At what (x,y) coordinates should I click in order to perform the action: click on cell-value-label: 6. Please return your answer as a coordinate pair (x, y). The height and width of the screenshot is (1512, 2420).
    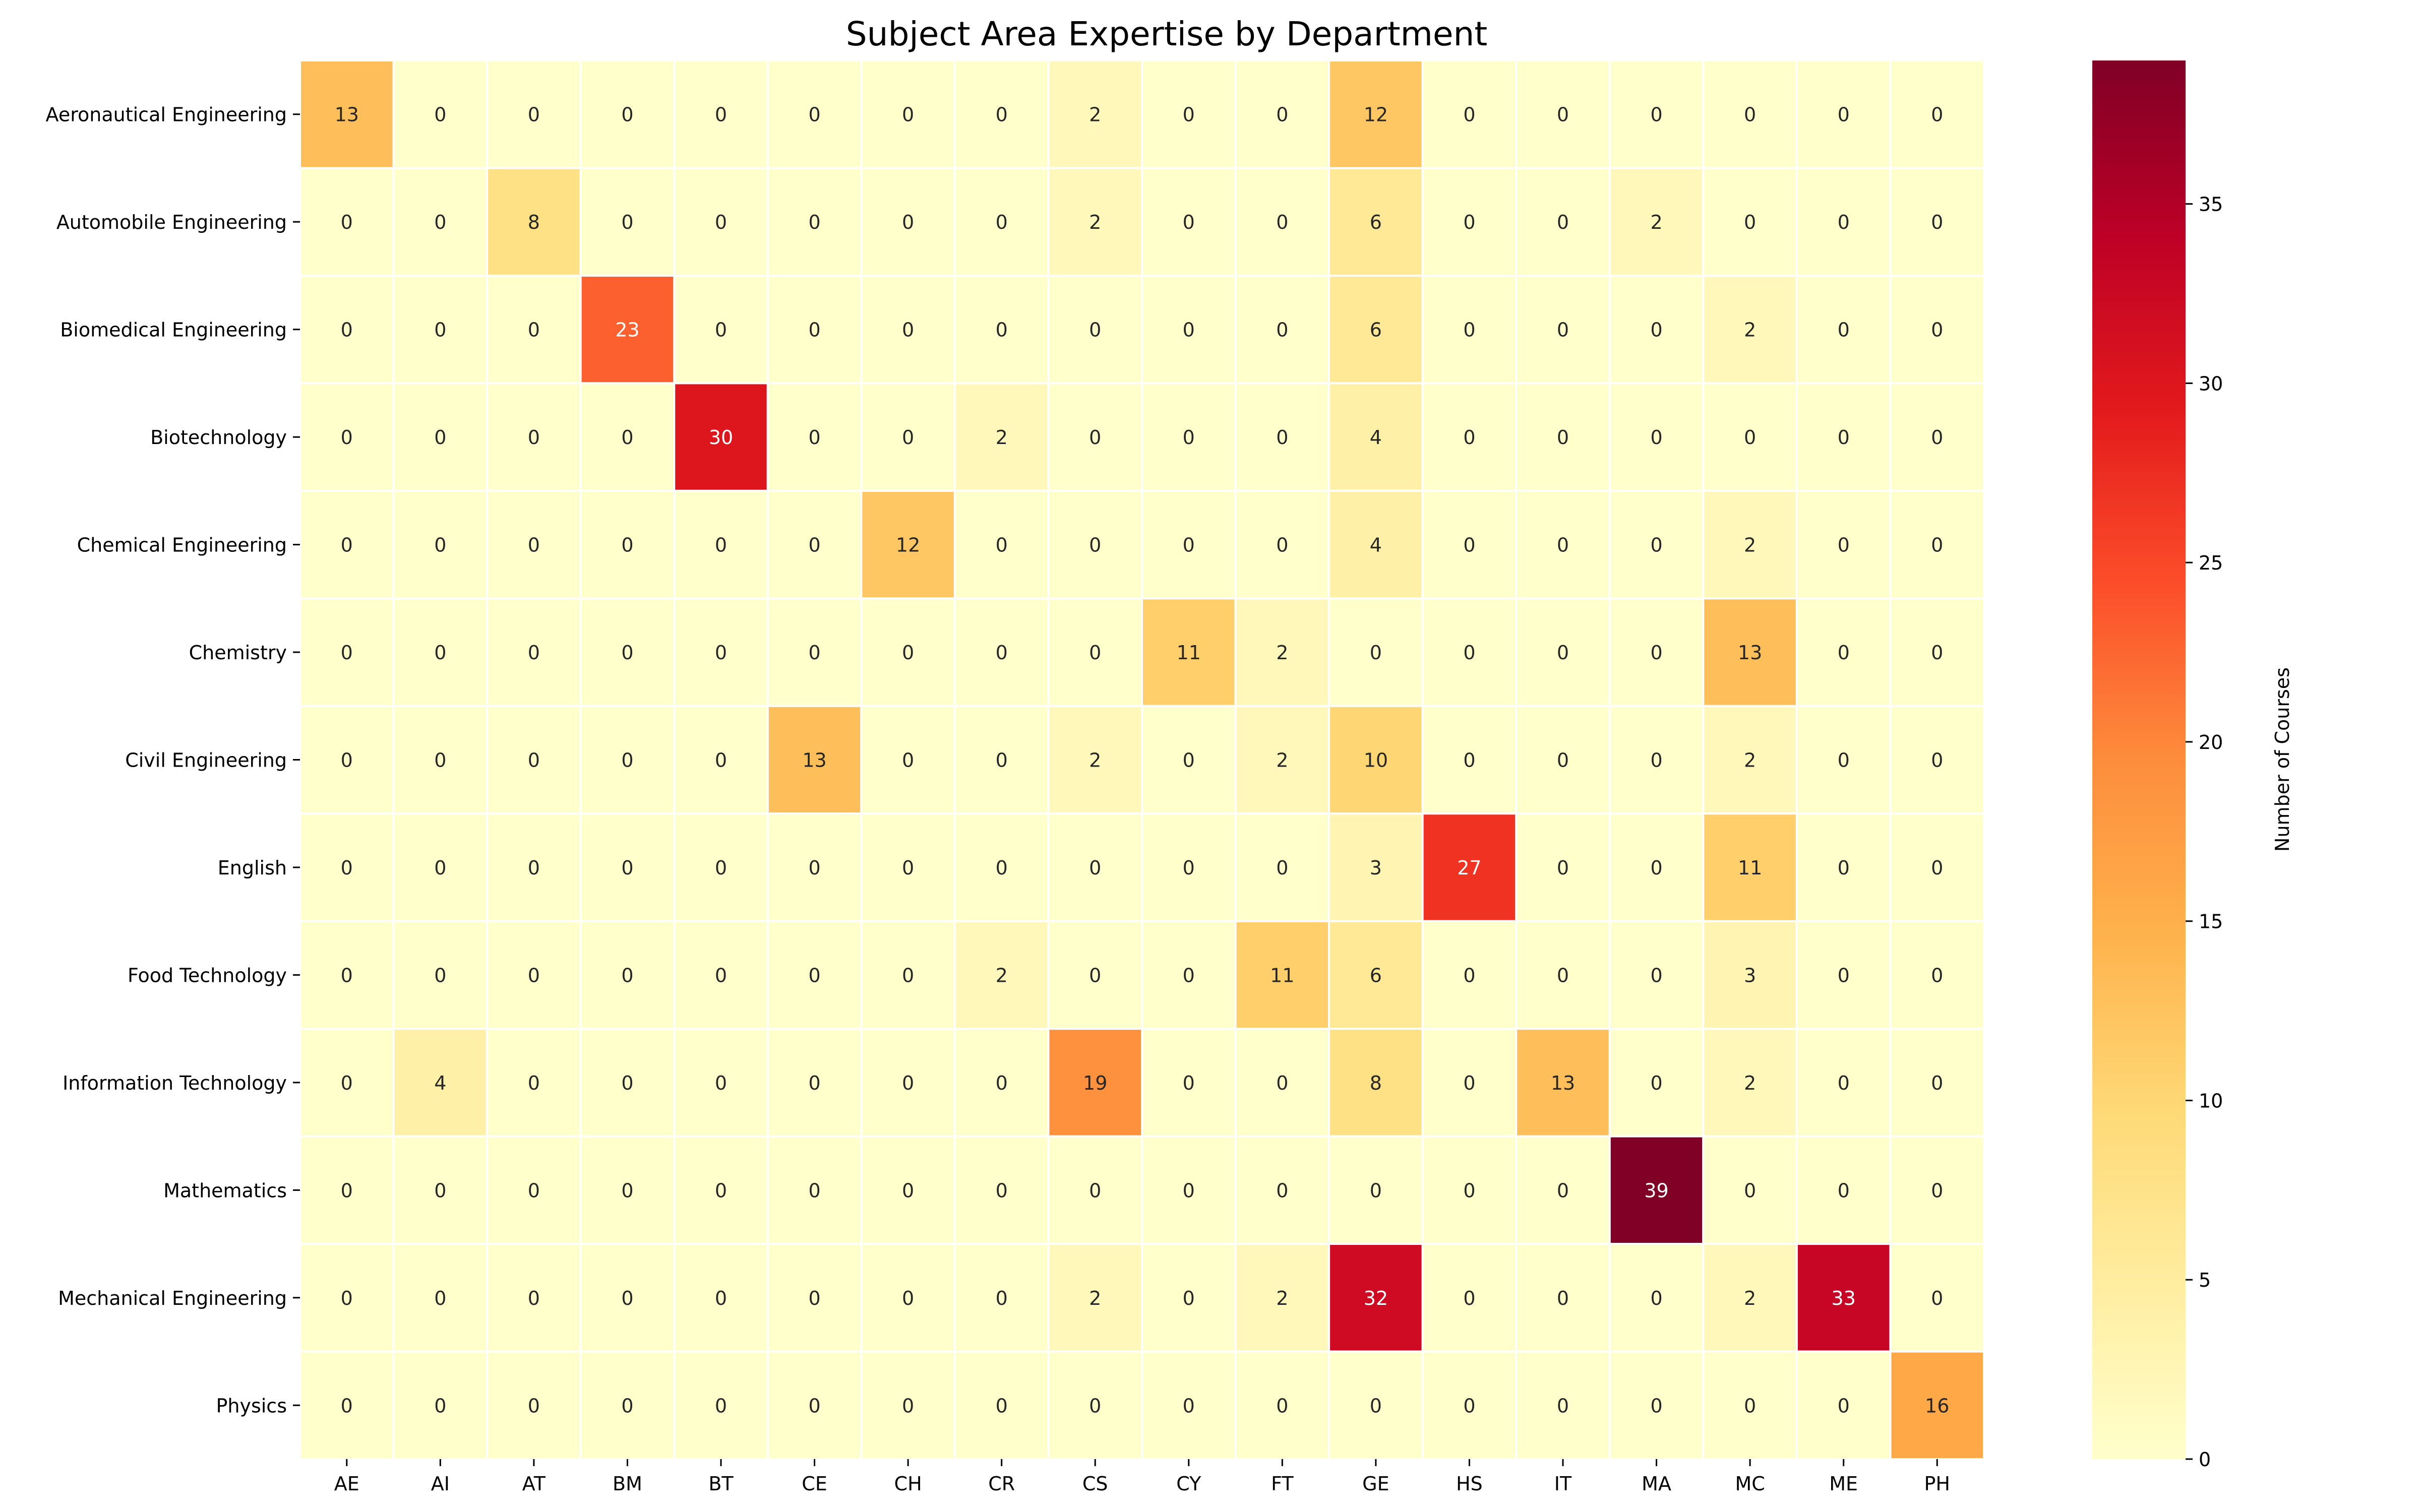
    Looking at the image, I should click on (1376, 222).